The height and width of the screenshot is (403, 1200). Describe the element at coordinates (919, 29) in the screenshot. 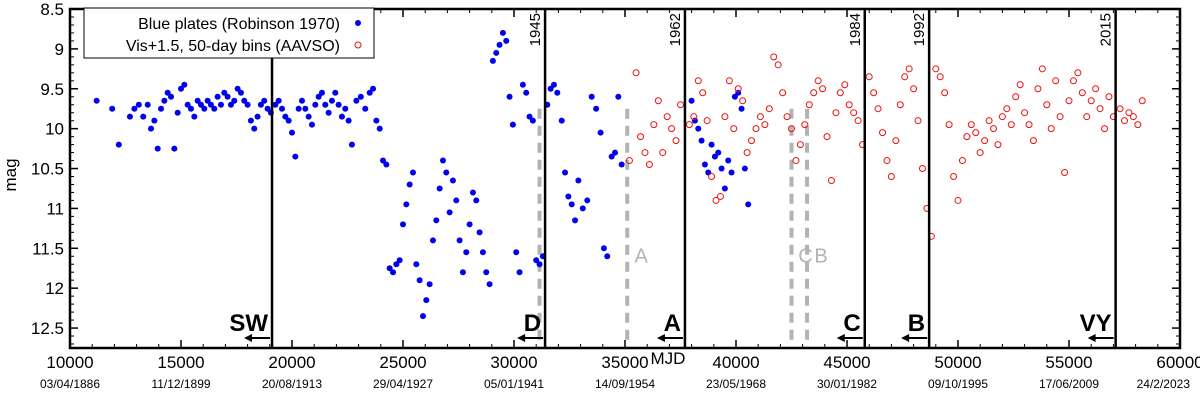

I see `event-year-label: 1992` at that location.